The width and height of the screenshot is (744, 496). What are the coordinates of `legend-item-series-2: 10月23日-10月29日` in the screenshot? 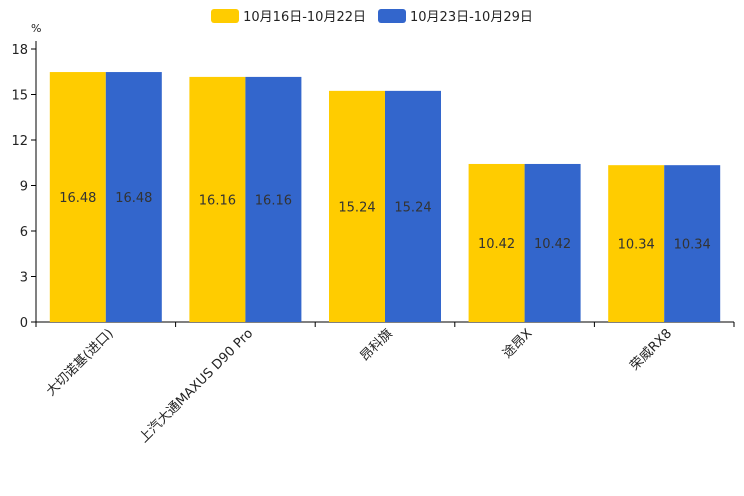 It's located at (455, 15).